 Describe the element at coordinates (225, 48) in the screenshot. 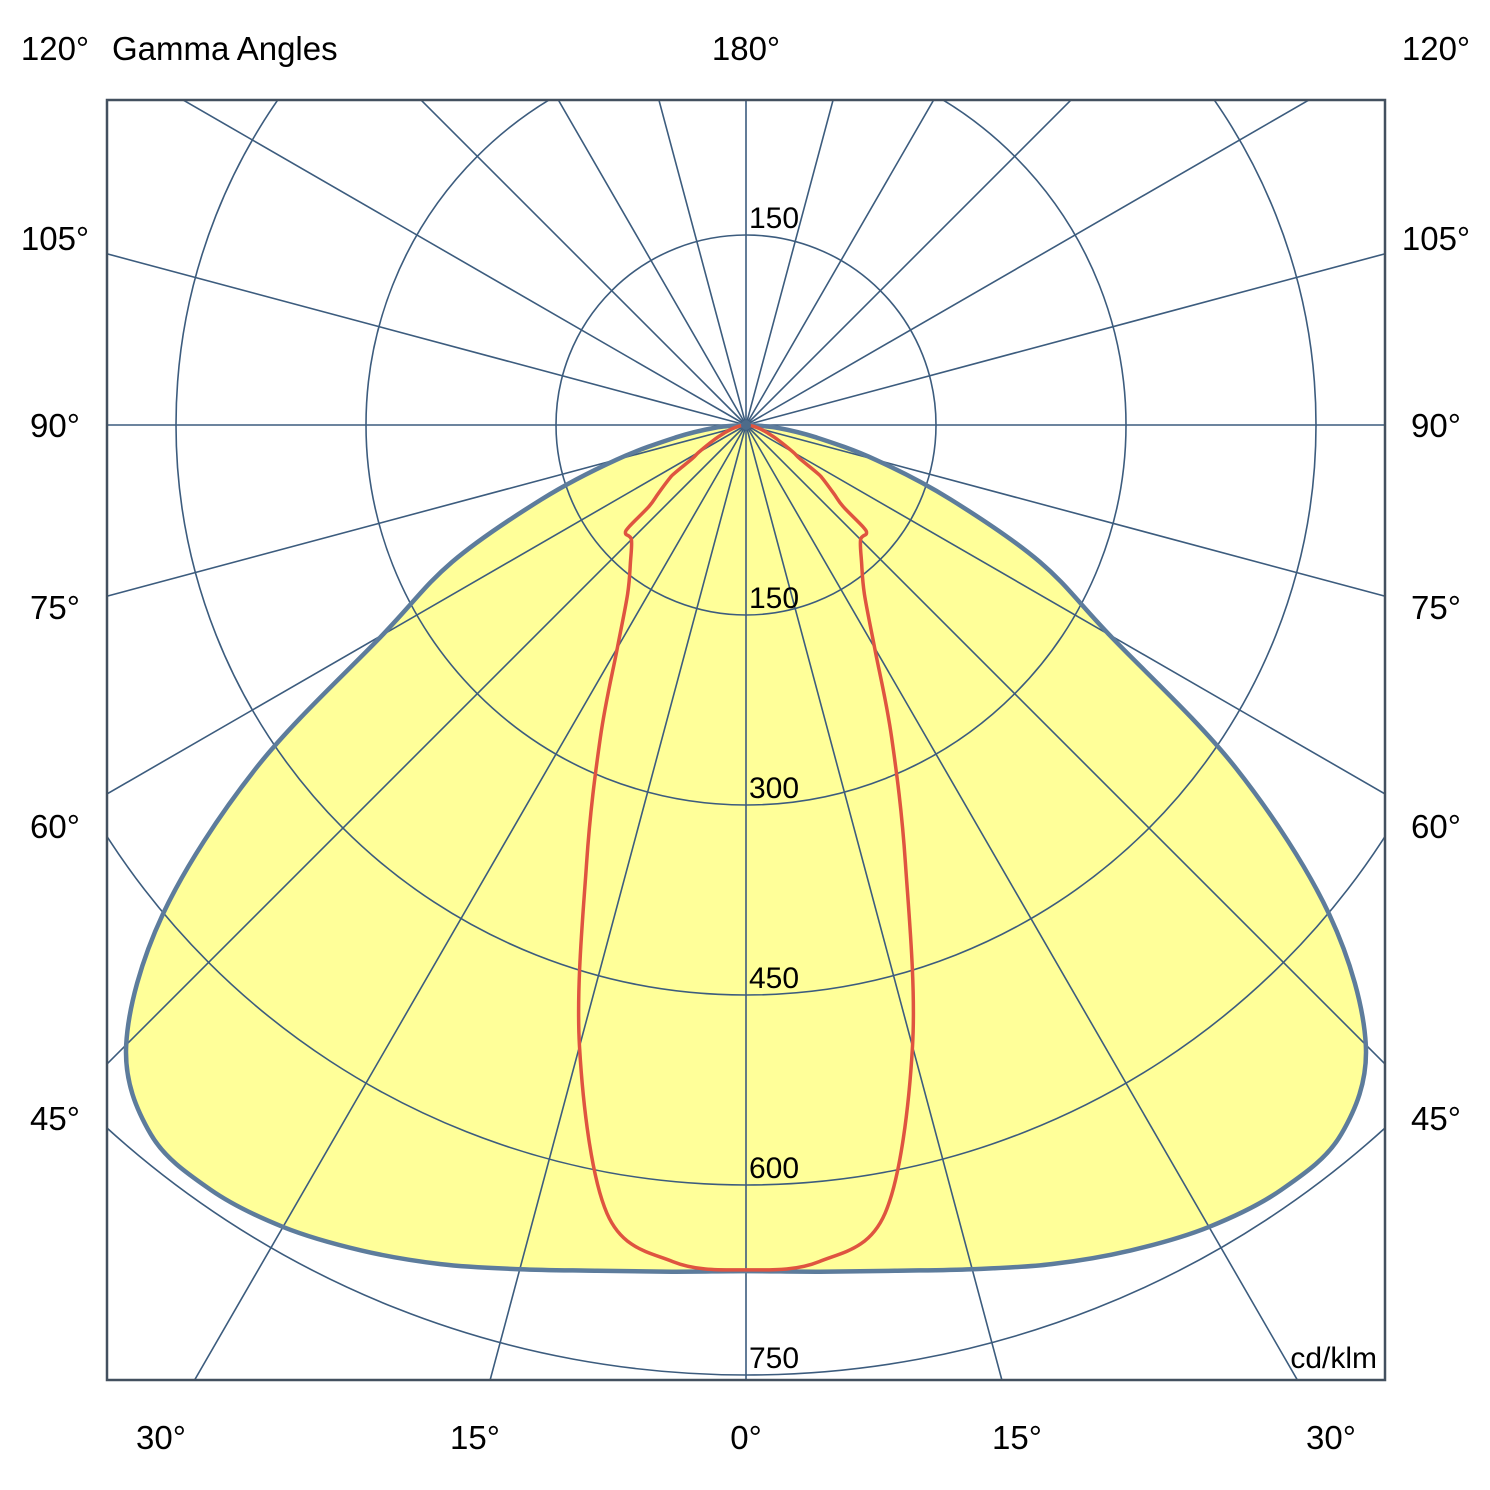

I see `chart-title: Gamma Angles` at that location.